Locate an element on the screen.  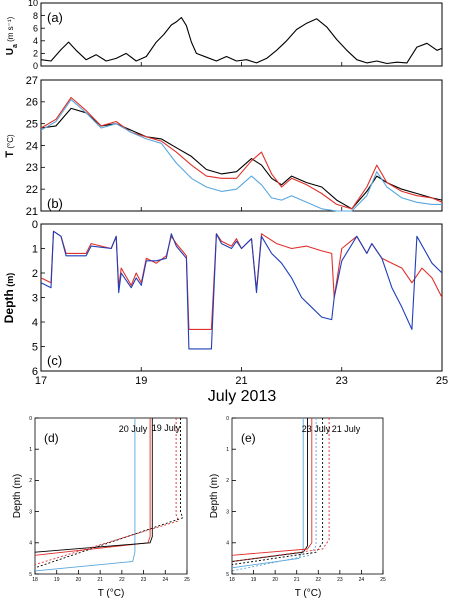
panel-e-xtick-label: 22 is located at coordinates (319, 580).